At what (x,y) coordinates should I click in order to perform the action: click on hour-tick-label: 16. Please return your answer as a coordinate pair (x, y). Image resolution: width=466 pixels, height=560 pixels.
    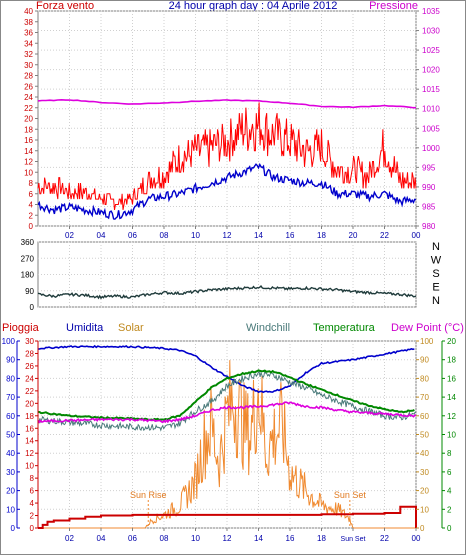
    Looking at the image, I should click on (290, 538).